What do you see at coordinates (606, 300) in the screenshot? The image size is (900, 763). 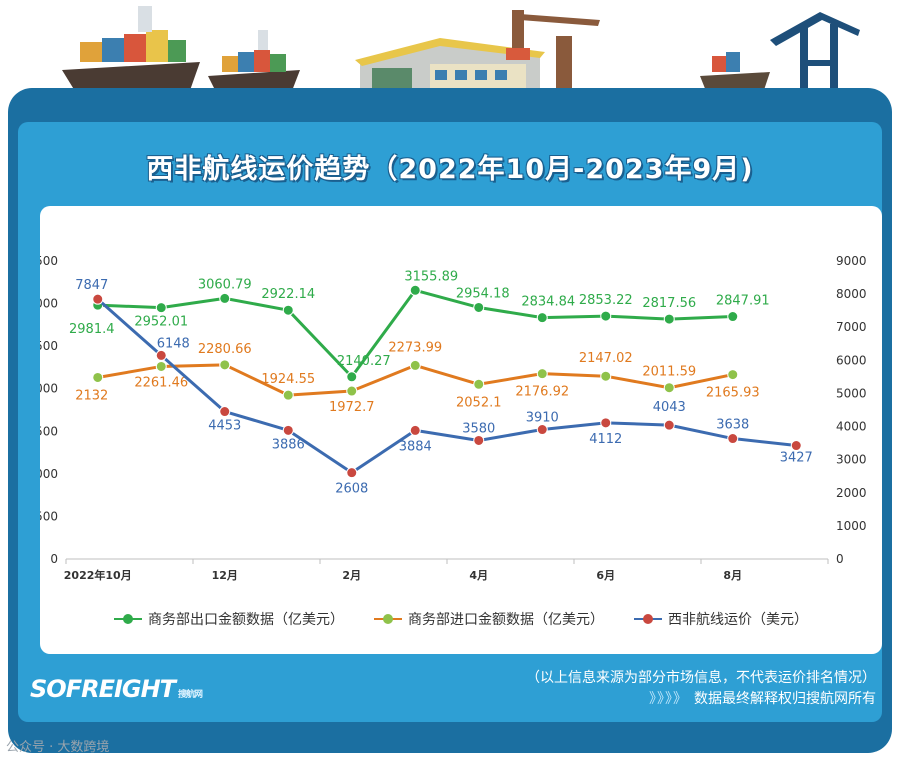 I see `data-label-export: 2853.22` at bounding box center [606, 300].